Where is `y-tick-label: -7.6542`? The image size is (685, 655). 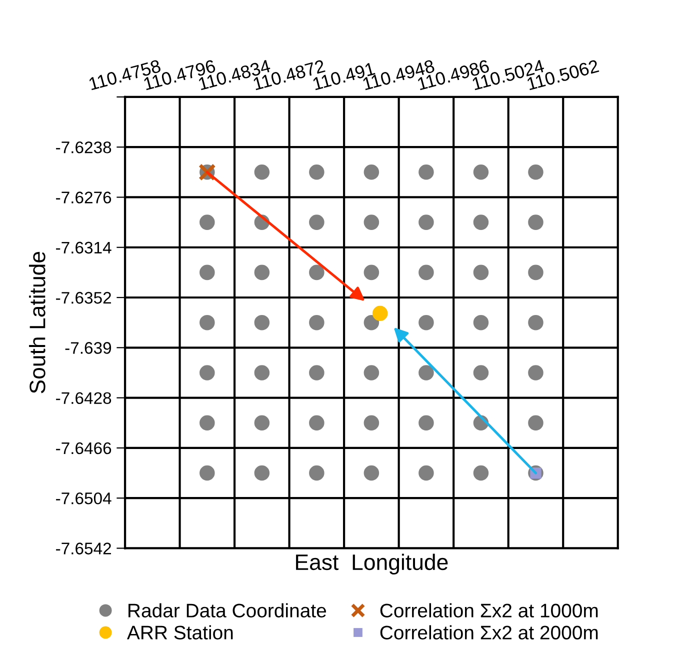 y-tick-label: -7.6542 is located at coordinates (83, 548).